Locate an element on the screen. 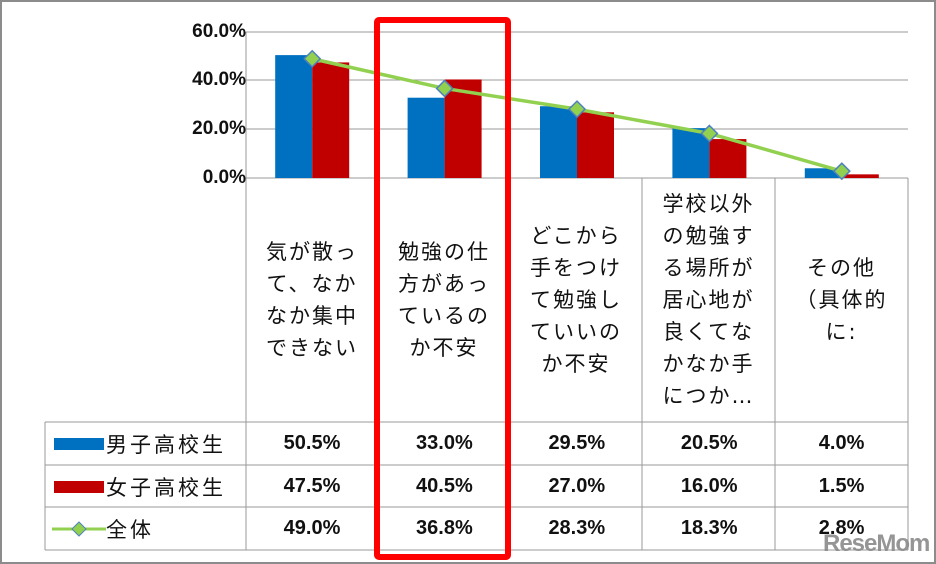  legend-female: 女子高校生 is located at coordinates (145, 486).